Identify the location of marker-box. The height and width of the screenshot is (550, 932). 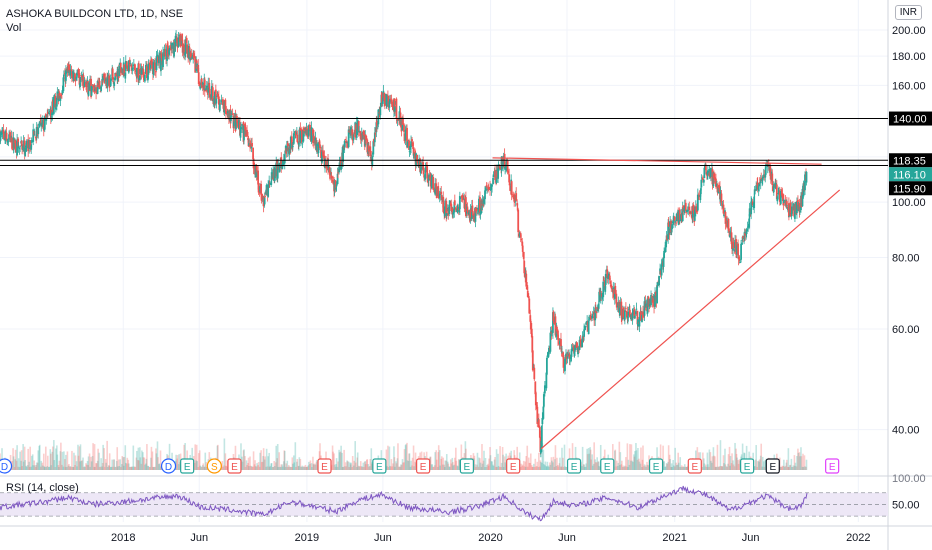
(747, 466).